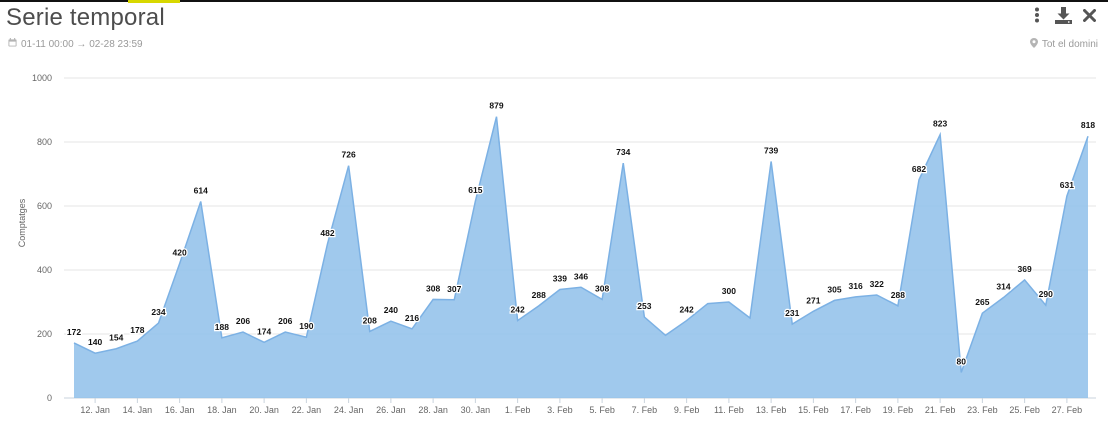 The height and width of the screenshot is (434, 1108). I want to click on data-label: 172, so click(74, 332).